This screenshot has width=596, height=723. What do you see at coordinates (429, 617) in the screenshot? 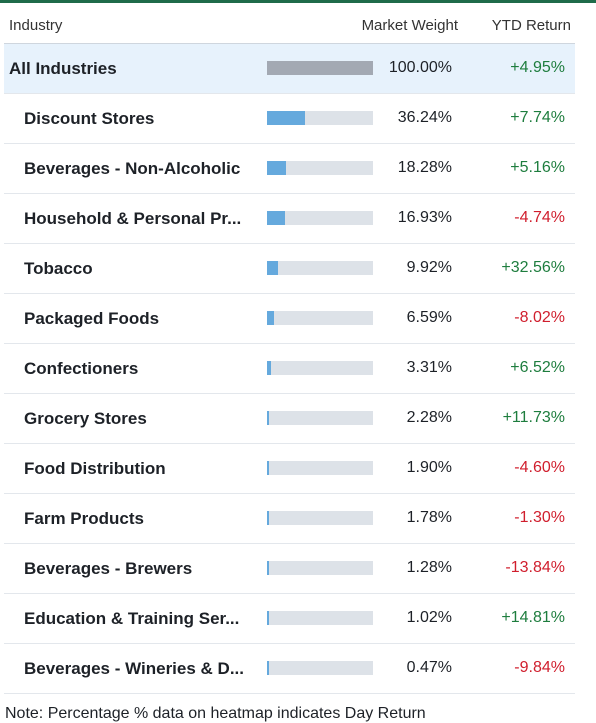
I see `market-weight-value: 1.02%` at bounding box center [429, 617].